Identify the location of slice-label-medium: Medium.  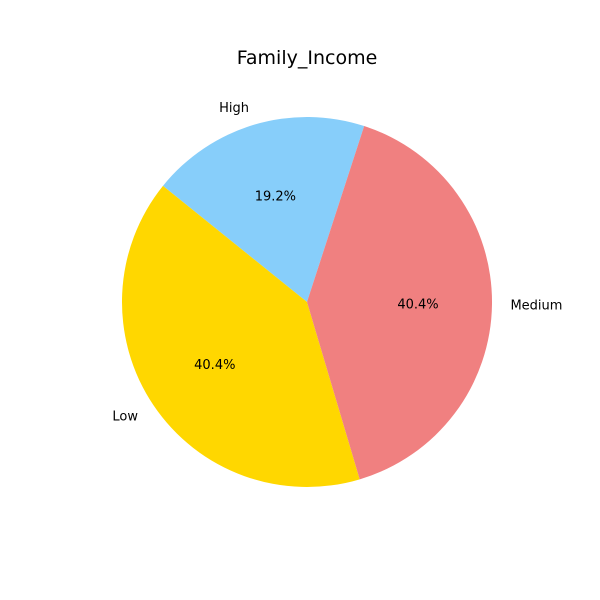
(536, 306).